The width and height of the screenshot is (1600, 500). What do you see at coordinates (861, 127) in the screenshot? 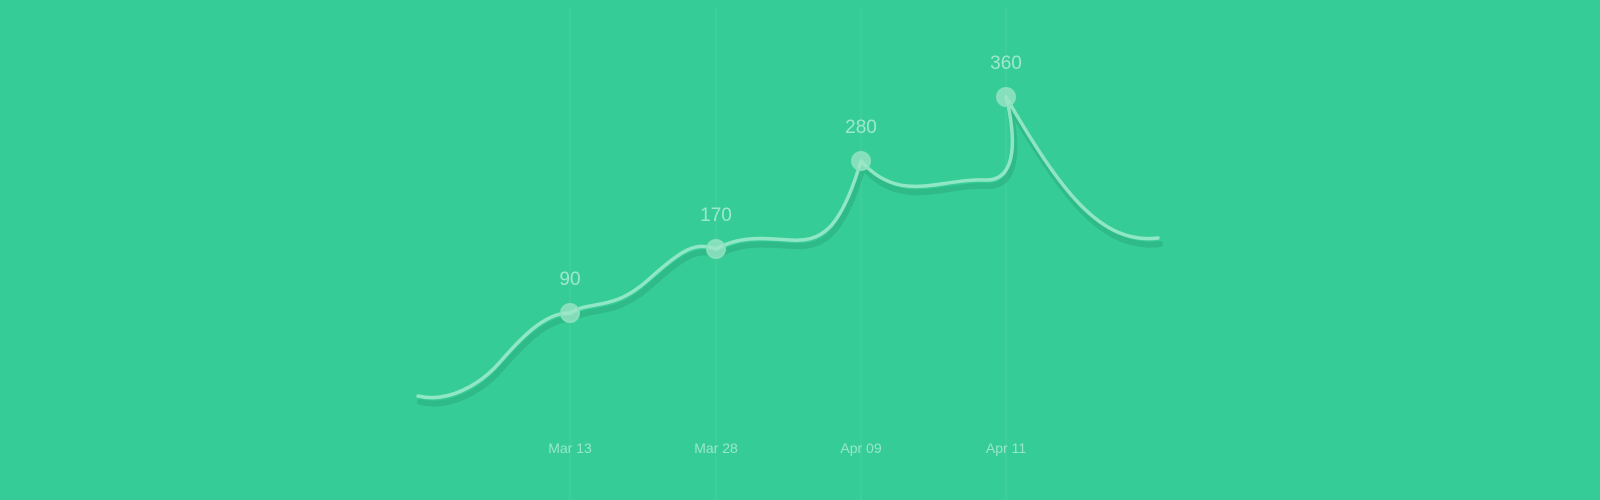
I see `data-label-3: 280` at bounding box center [861, 127].